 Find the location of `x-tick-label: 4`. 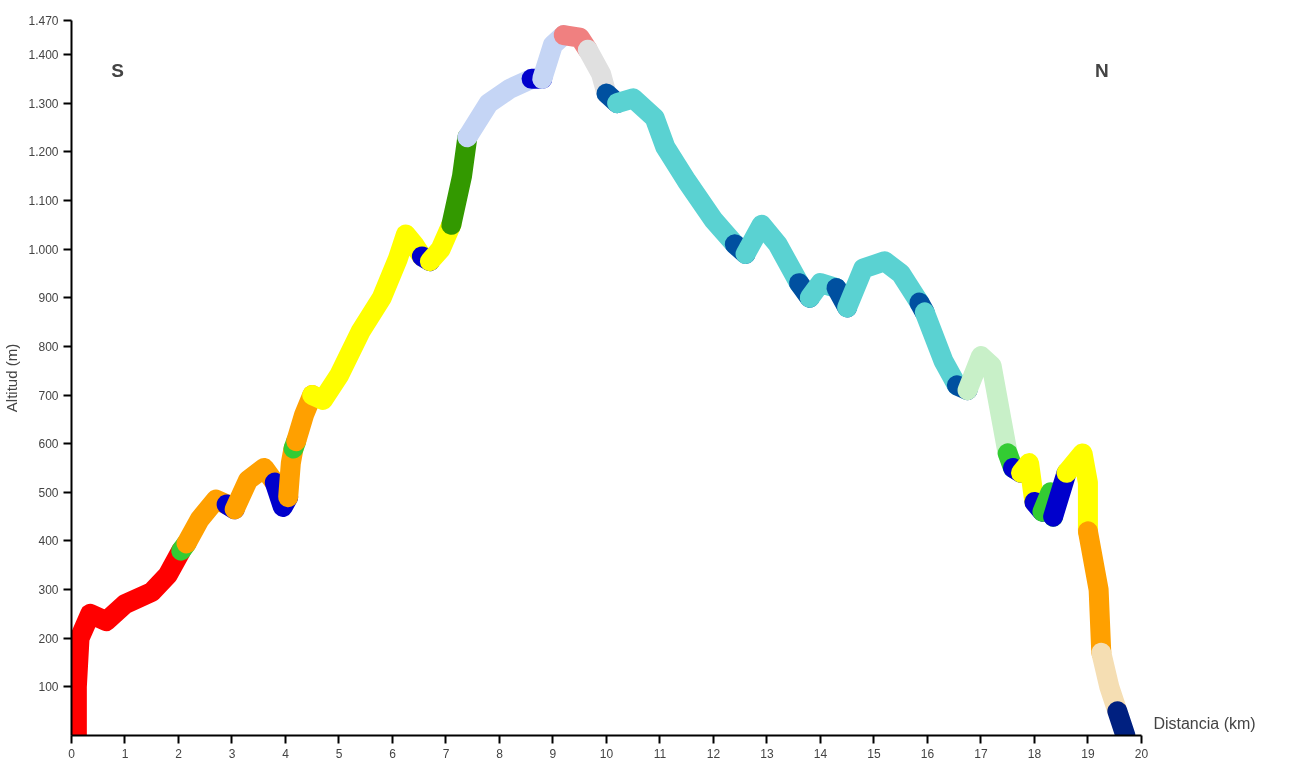

x-tick-label: 4 is located at coordinates (286, 753).